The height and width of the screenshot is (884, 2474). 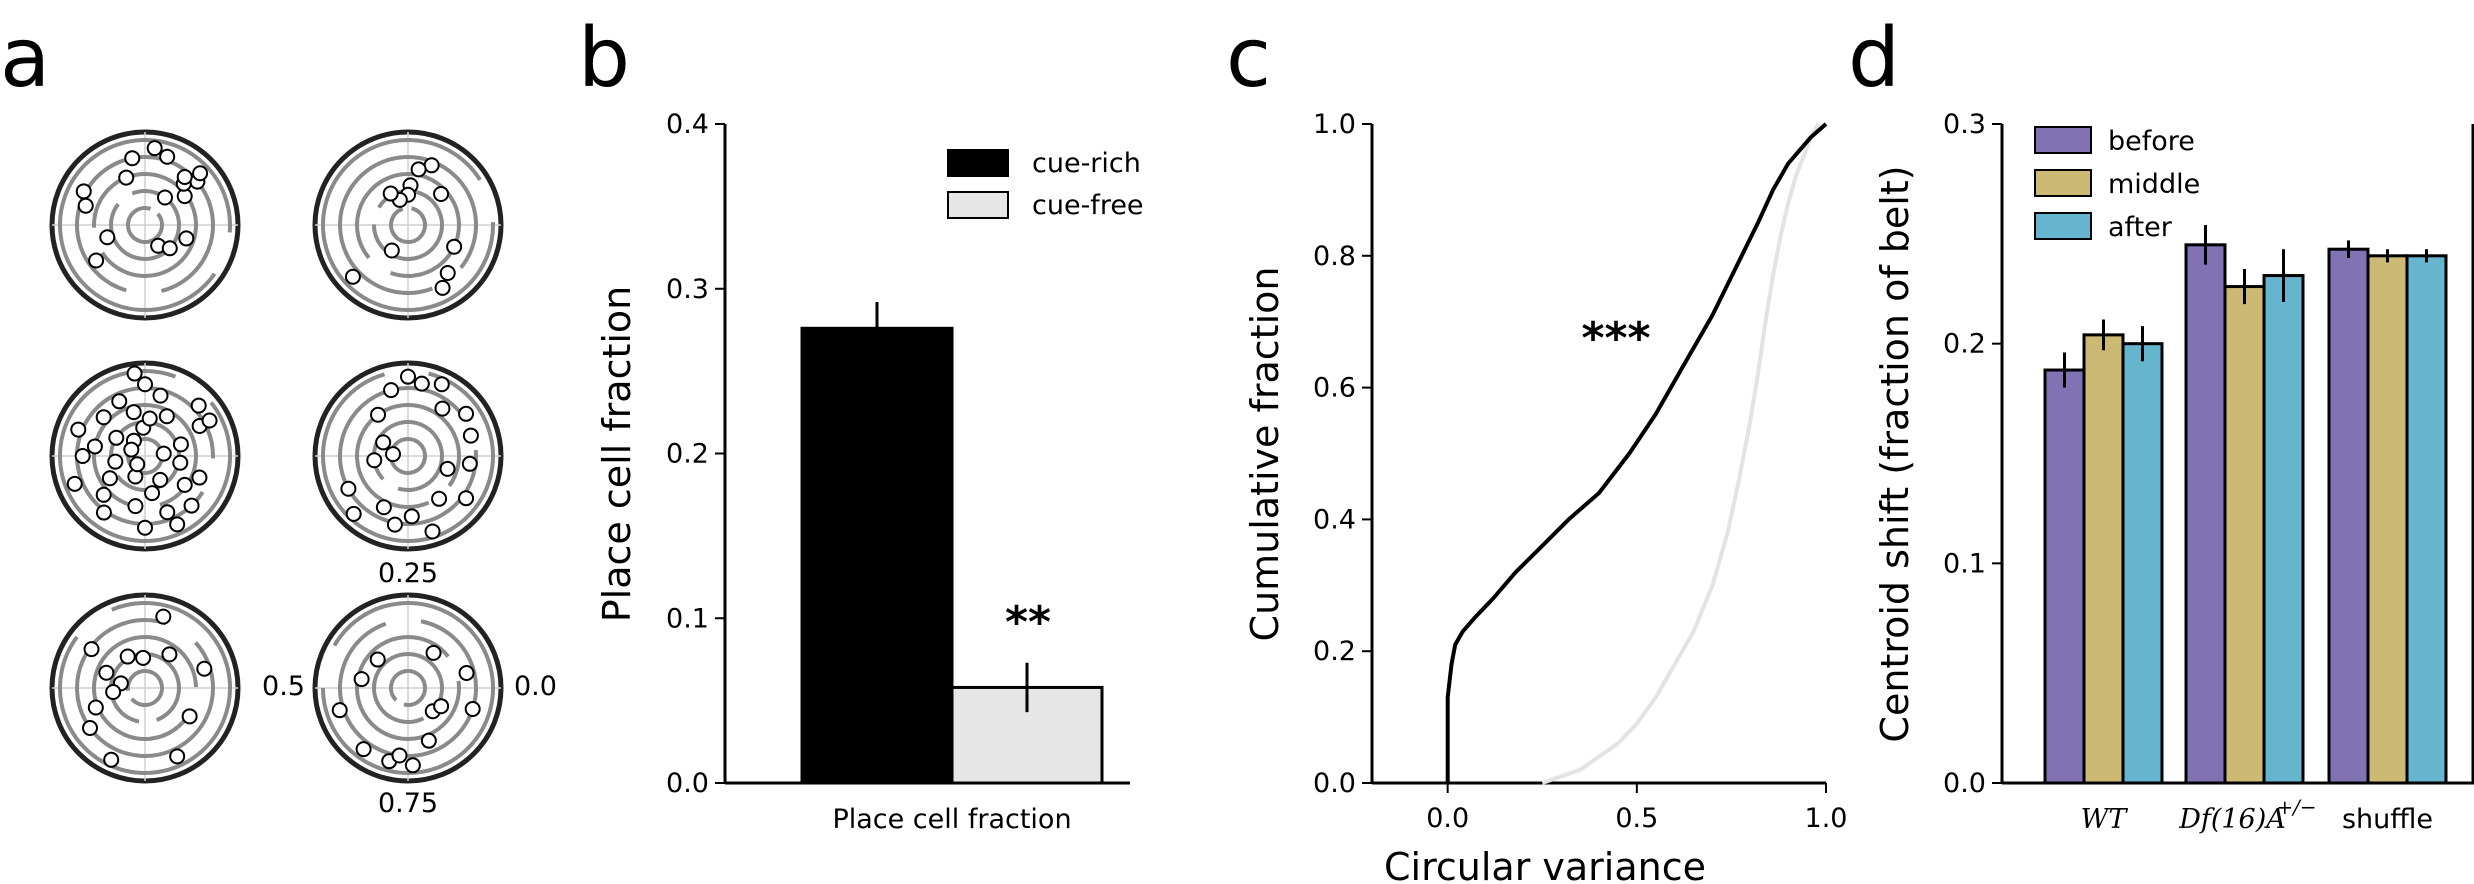 What do you see at coordinates (2151, 141) in the screenshot?
I see `d-legend-label-before: before` at bounding box center [2151, 141].